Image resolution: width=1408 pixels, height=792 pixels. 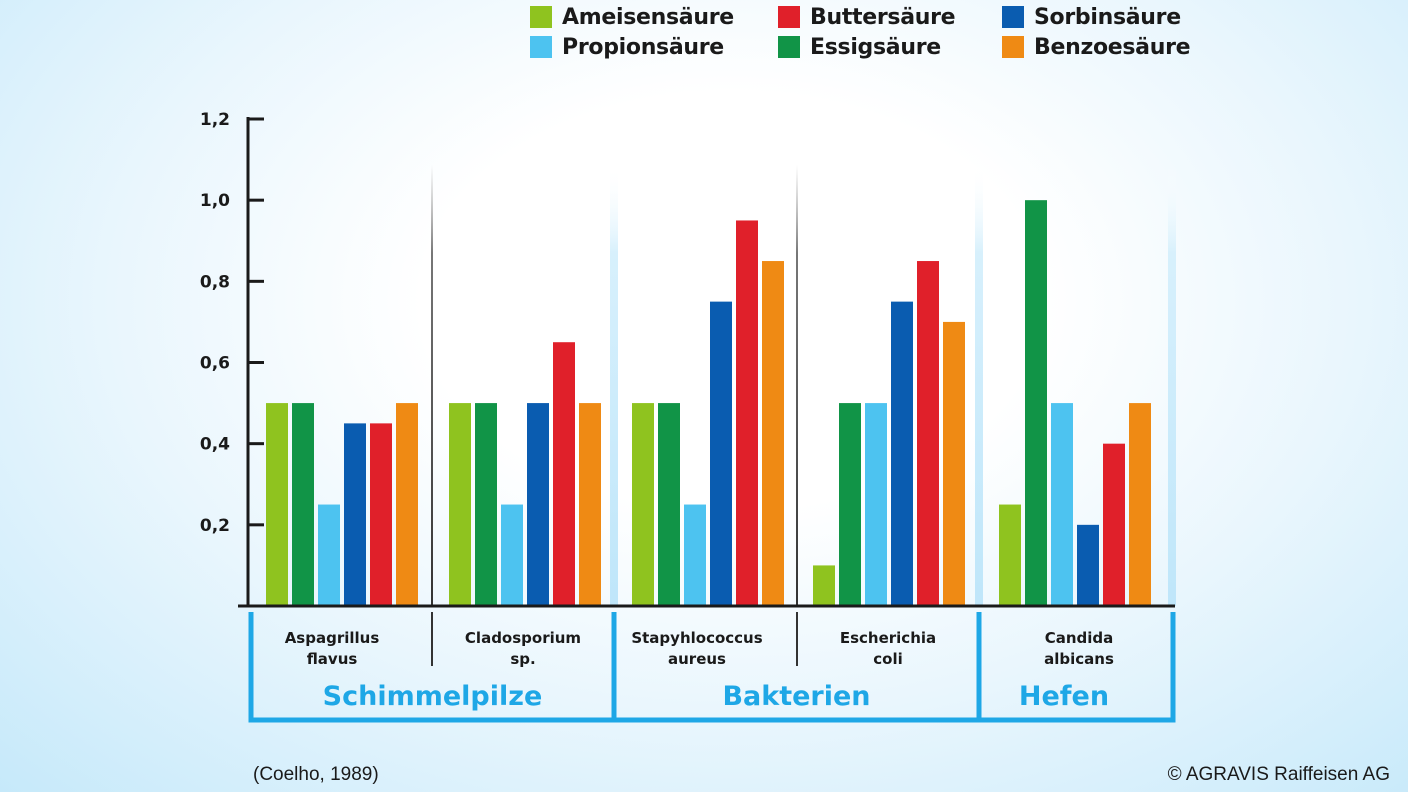 What do you see at coordinates (522, 659) in the screenshot?
I see `category-label: sp.` at bounding box center [522, 659].